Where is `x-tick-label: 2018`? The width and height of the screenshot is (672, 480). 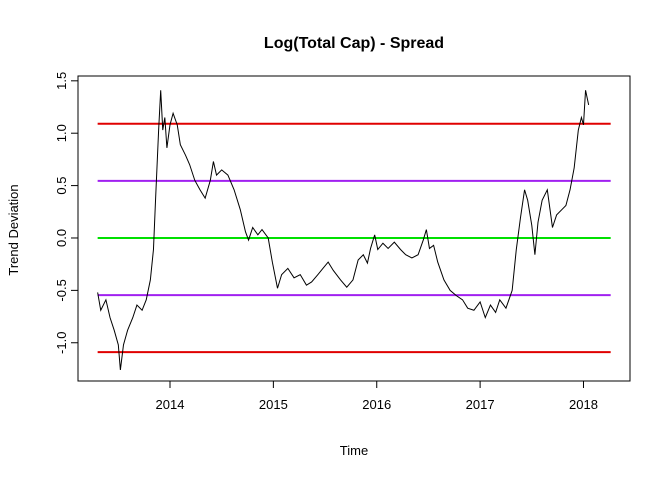
x-tick-label: 2018 is located at coordinates (583, 404).